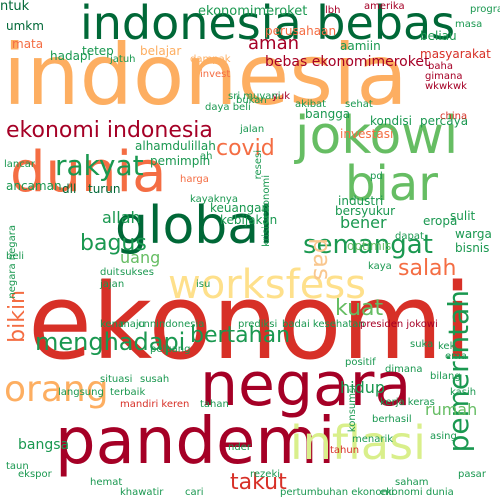  I want to click on word-berhasil: berhasil, so click(392, 419).